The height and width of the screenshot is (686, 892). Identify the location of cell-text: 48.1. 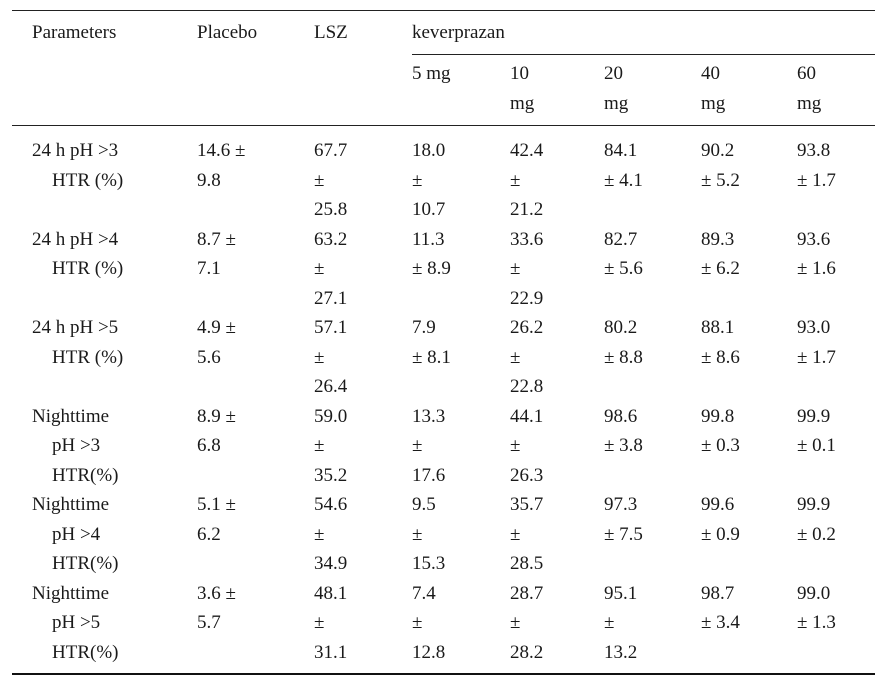
(331, 593).